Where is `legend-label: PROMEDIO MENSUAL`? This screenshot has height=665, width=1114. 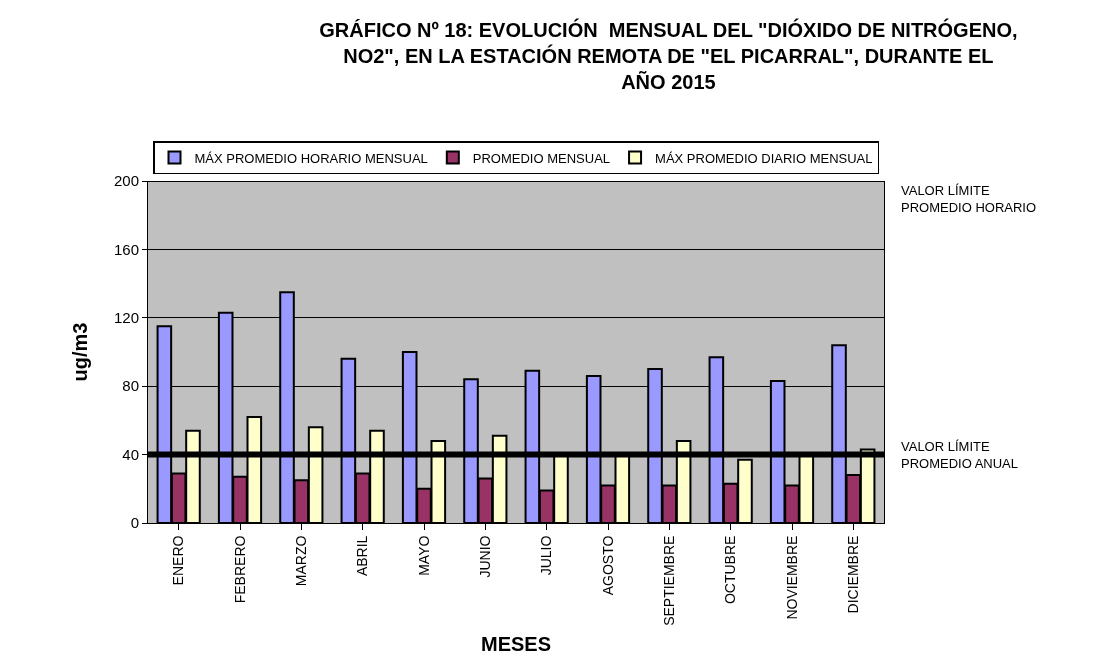 legend-label: PROMEDIO MENSUAL is located at coordinates (541, 158).